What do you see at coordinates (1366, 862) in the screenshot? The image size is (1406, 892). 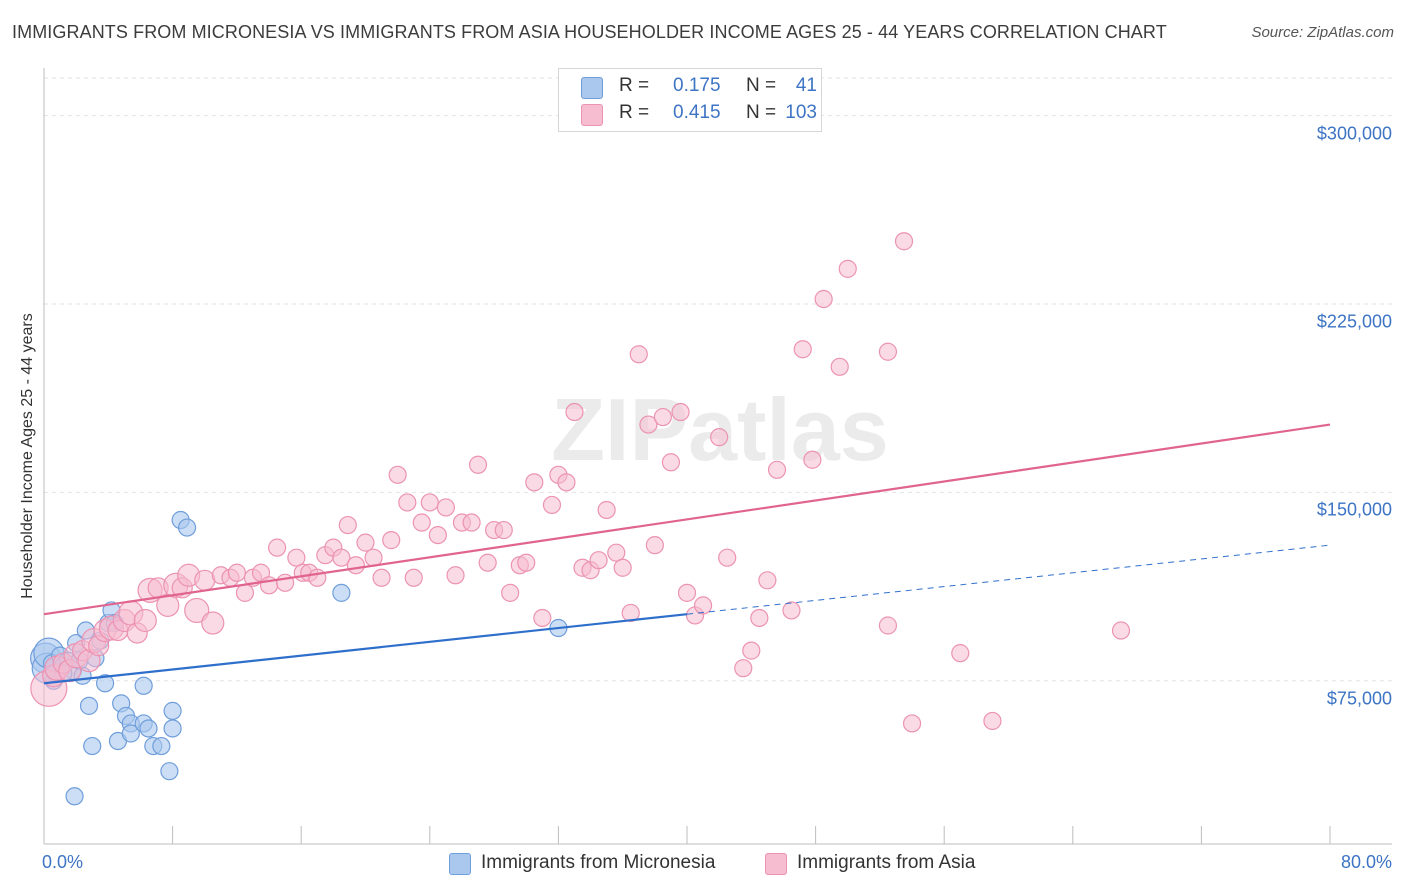 I see `x-tick-label-max: 80.0%` at bounding box center [1366, 862].